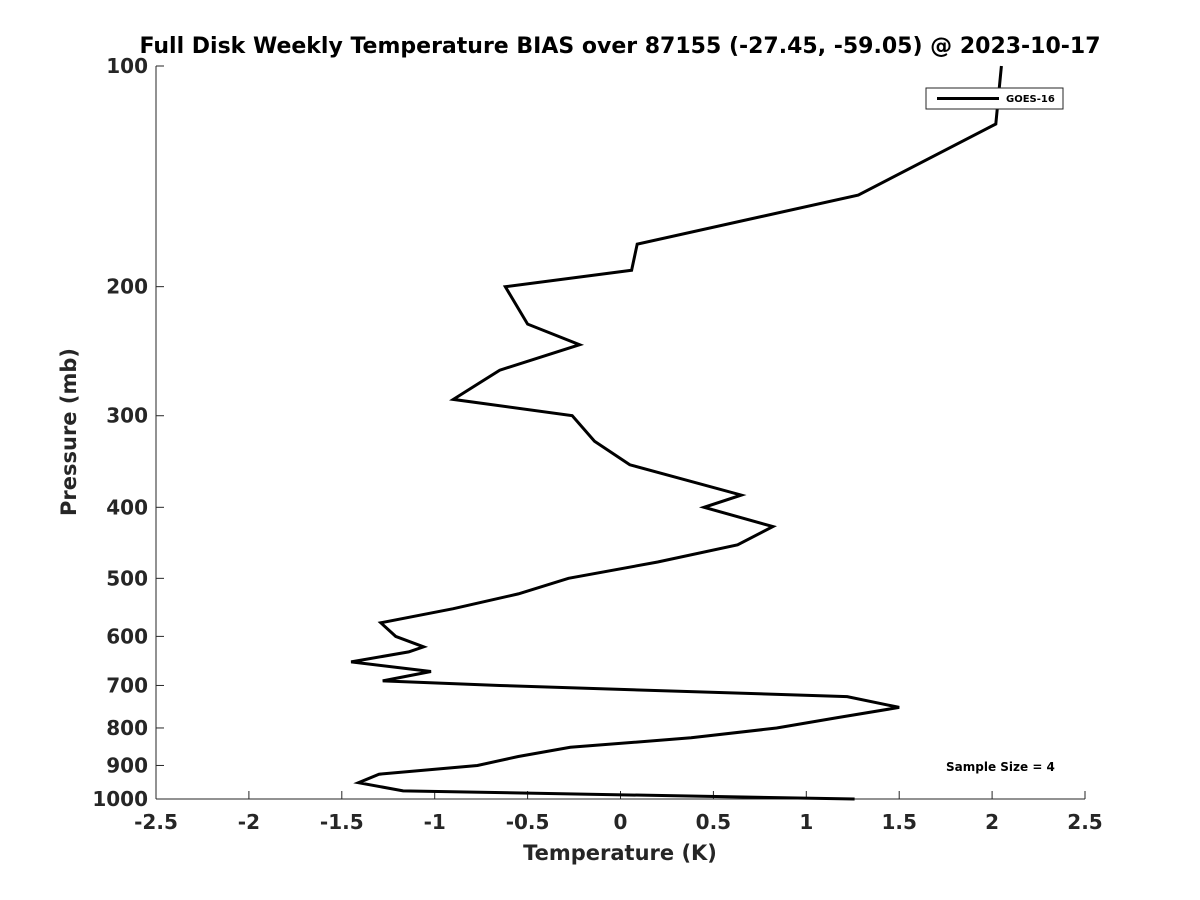 The image size is (1200, 900). I want to click on legend: GOES-16, so click(994, 98).